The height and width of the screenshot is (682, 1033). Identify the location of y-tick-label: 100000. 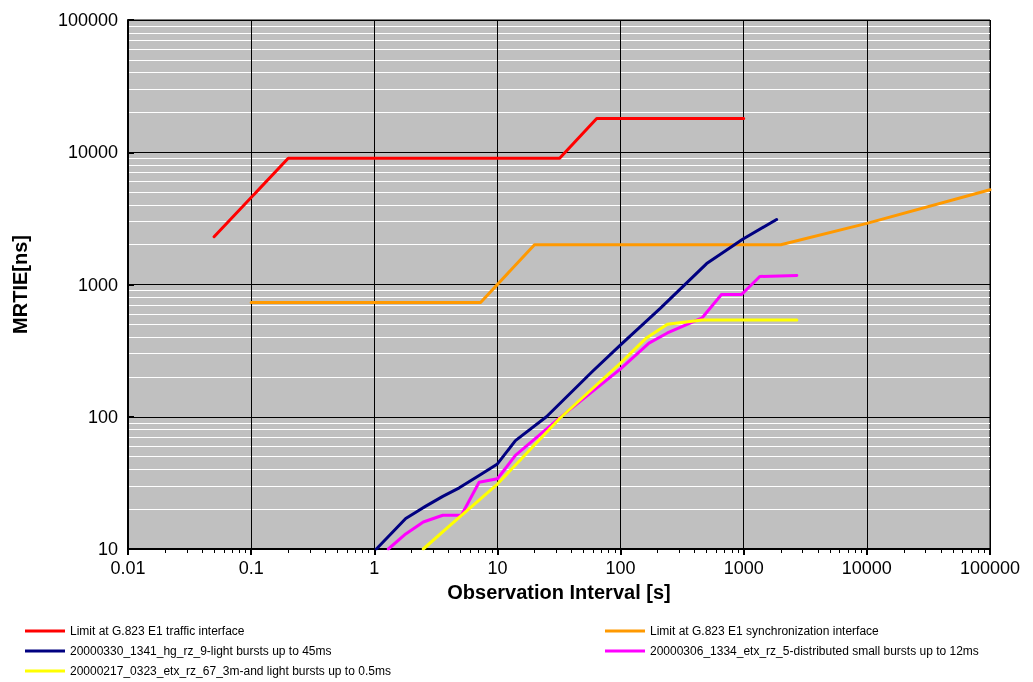
(87, 20).